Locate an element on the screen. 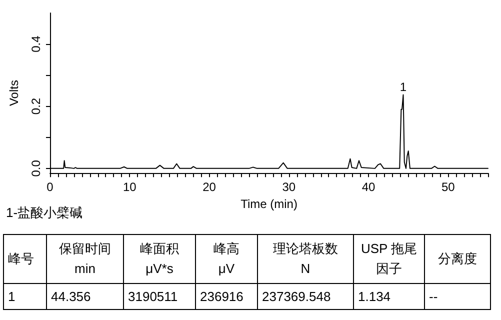 The width and height of the screenshot is (501, 320). text: 237369.548 is located at coordinates (297, 297).